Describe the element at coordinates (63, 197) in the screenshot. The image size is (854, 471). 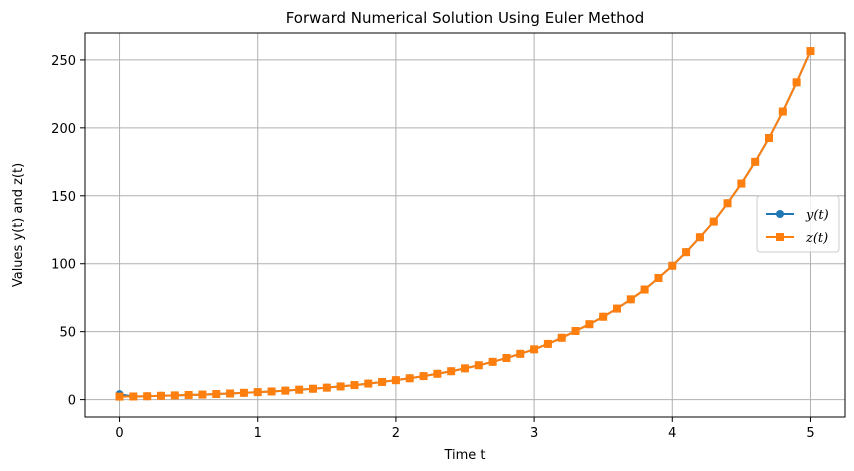
I see `y-tick-label: 150` at that location.